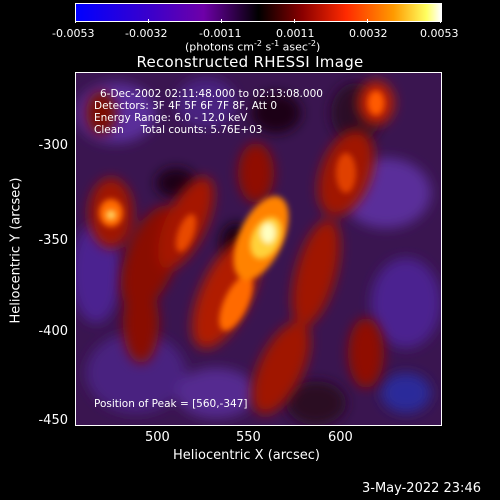  Describe the element at coordinates (53, 240) in the screenshot. I see `y-tick-label: -350` at that location.